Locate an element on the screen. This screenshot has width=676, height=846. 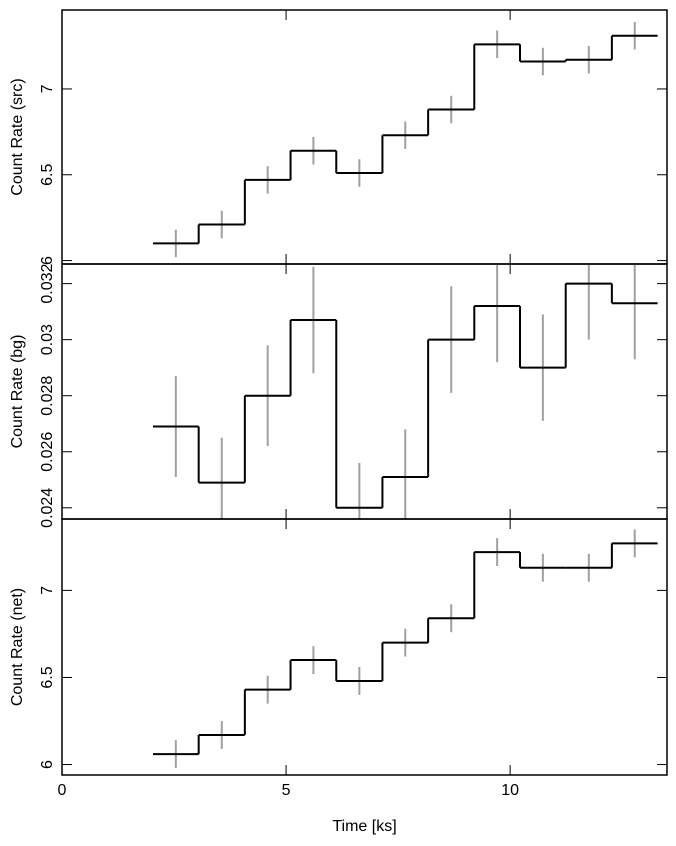
x-tick-label: 5 is located at coordinates (286, 790).